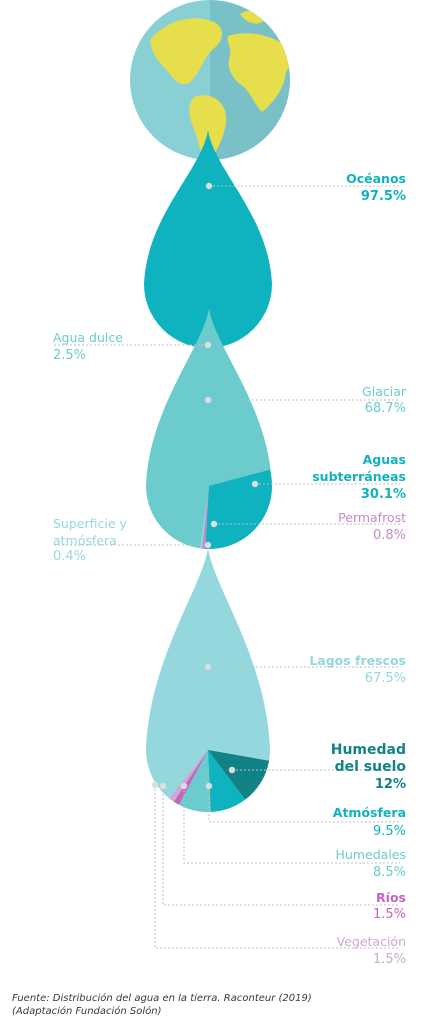  What do you see at coordinates (369, 812) in the screenshot?
I see `label-atmosfera: Atmósfera` at bounding box center [369, 812].